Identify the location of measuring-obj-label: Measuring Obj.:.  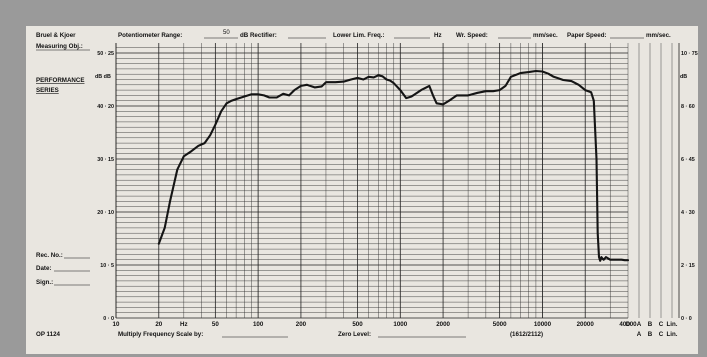
(59, 46).